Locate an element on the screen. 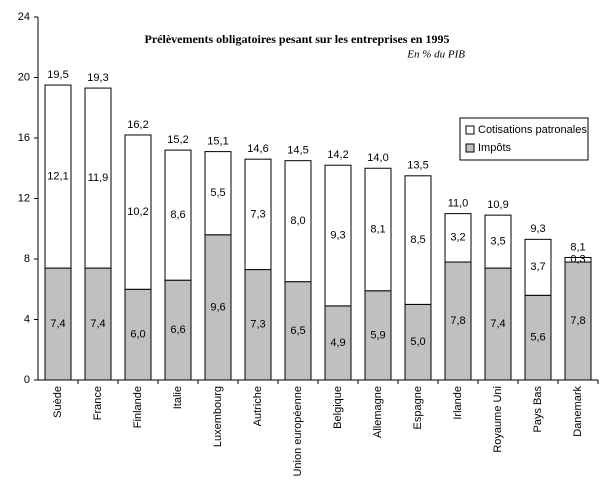 This screenshot has height=493, width=604. total-label: 11,0 is located at coordinates (458, 204).